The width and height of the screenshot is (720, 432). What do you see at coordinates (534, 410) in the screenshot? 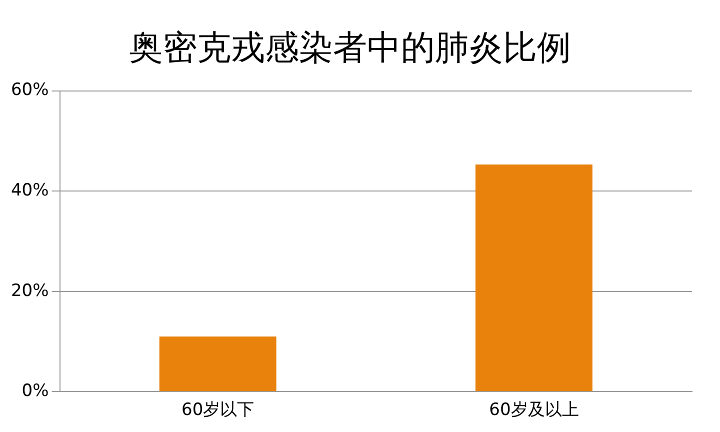
I see `x-tick-label: 60岁及以上` at bounding box center [534, 410].